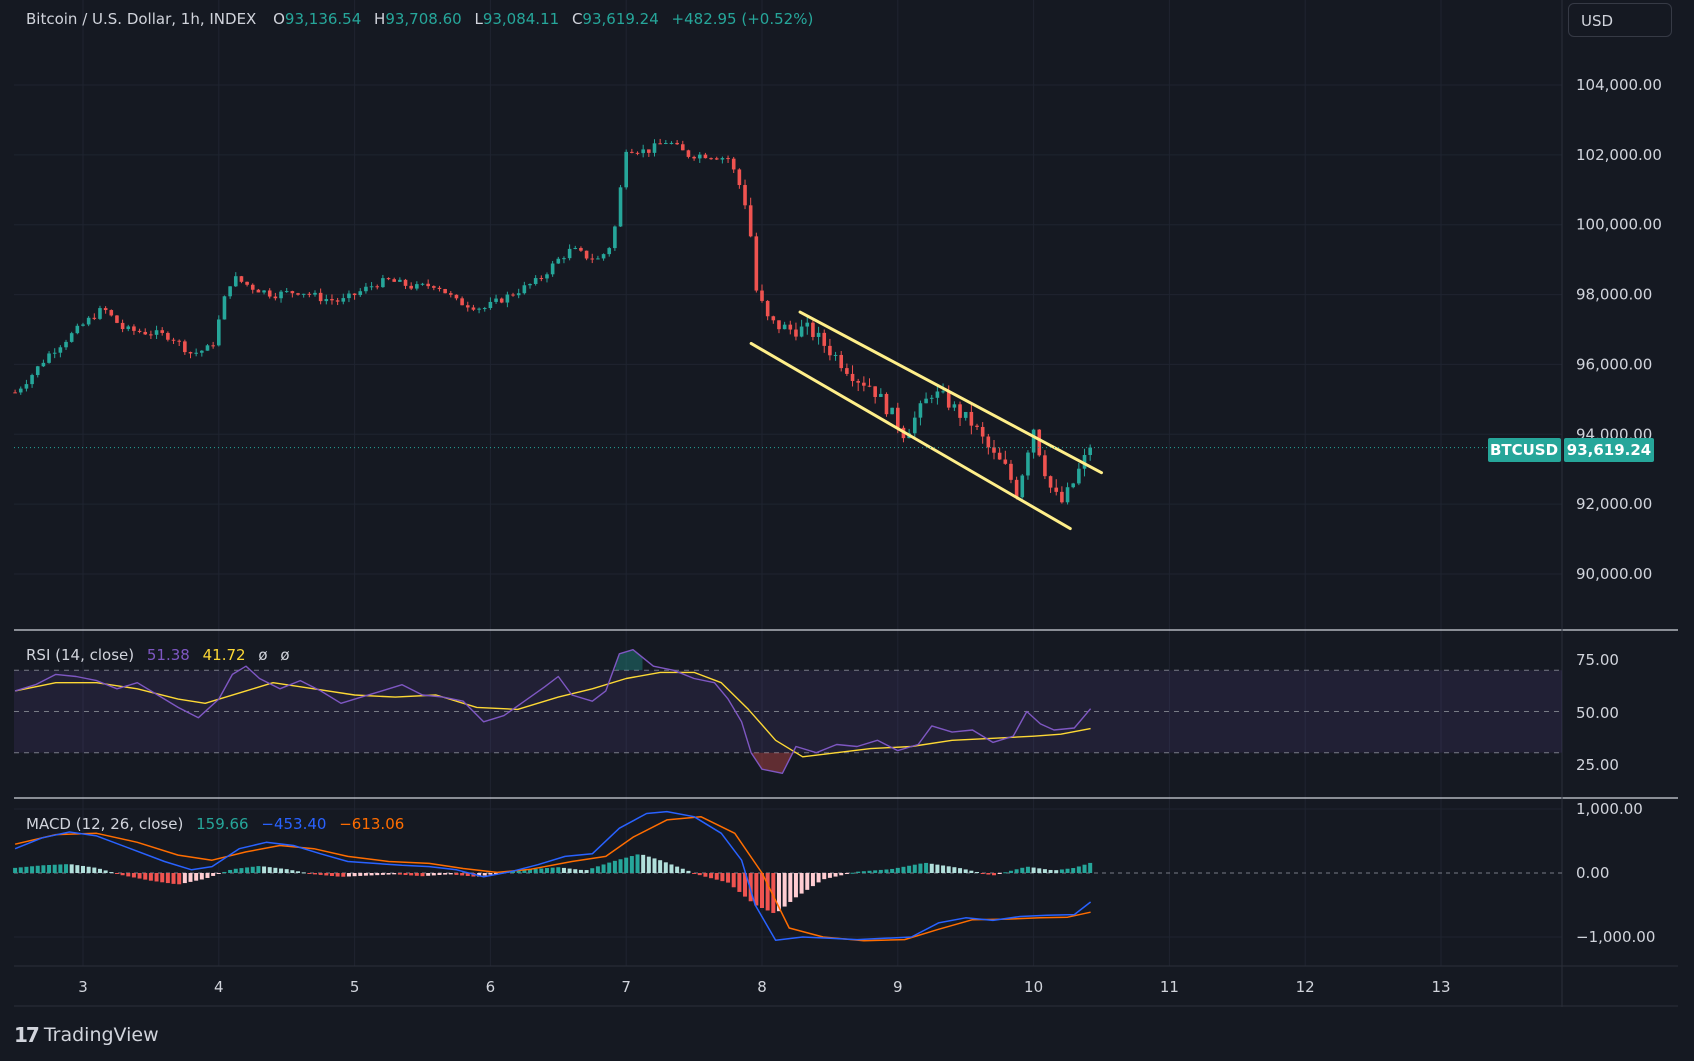 Image resolution: width=1694 pixels, height=1061 pixels. Describe the element at coordinates (1609, 809) in the screenshot. I see `macd-axis-label: 1,000.00` at that location.